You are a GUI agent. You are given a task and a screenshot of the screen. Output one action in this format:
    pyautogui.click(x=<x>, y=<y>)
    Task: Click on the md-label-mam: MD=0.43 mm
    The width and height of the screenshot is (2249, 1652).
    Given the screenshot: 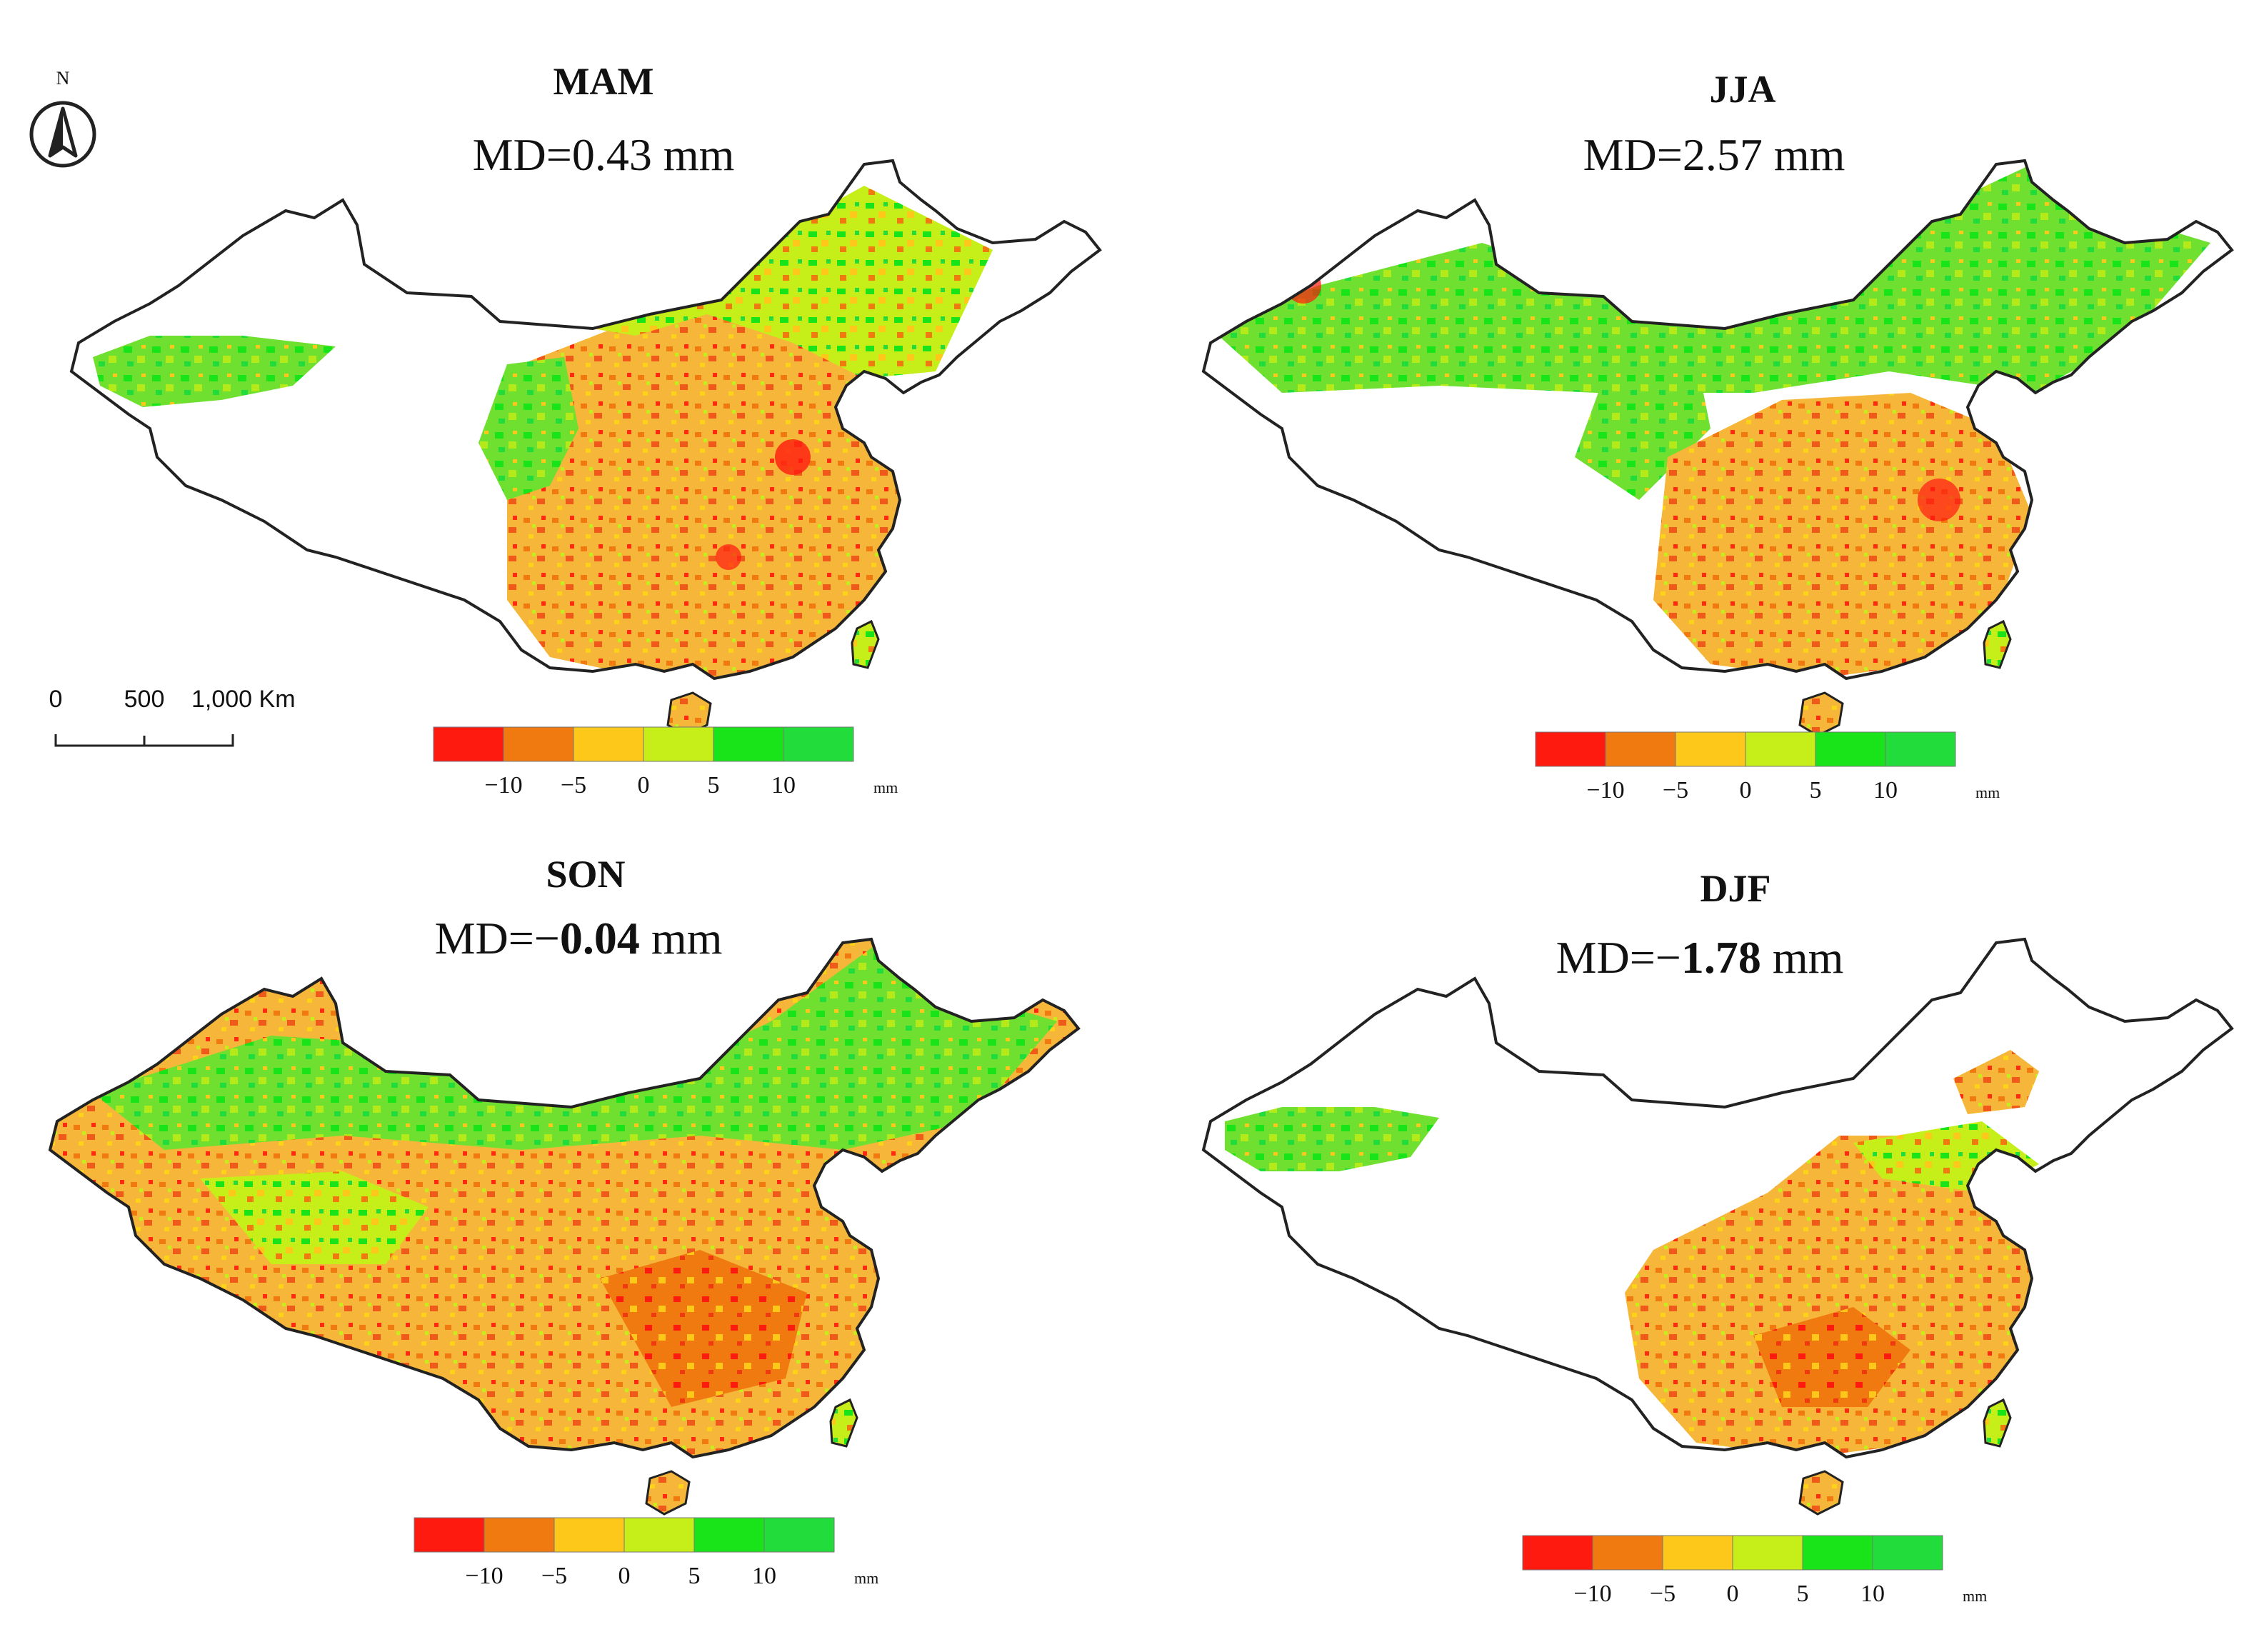 What is the action you would take?
    pyautogui.click(x=604, y=154)
    